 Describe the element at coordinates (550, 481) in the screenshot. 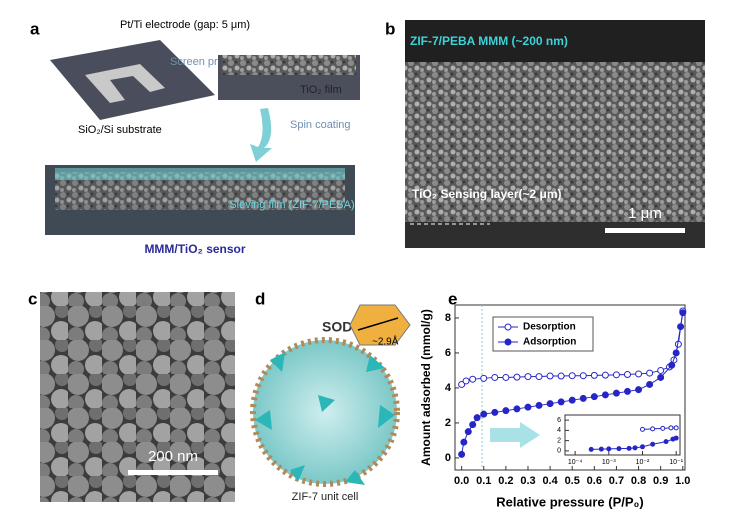

I see `x-tick-label: 0.4` at that location.